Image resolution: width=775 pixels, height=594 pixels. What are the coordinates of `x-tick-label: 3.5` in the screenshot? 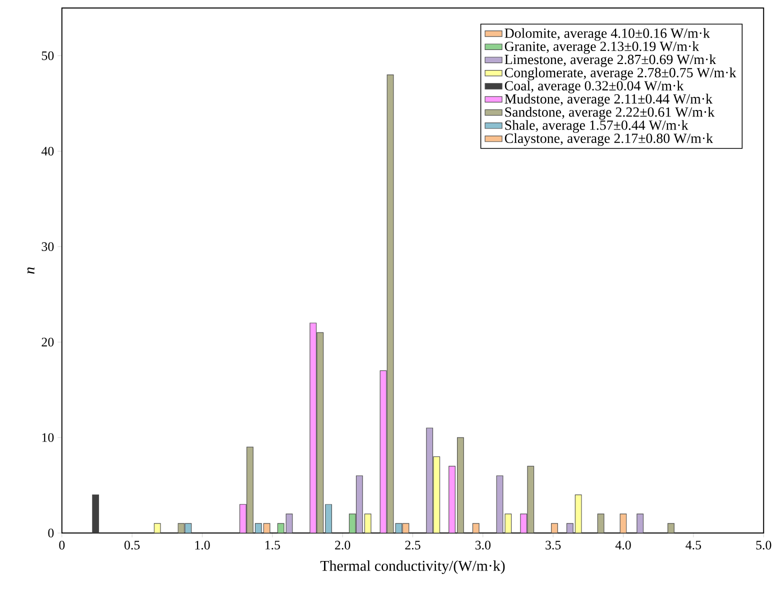 It's located at (553, 545).